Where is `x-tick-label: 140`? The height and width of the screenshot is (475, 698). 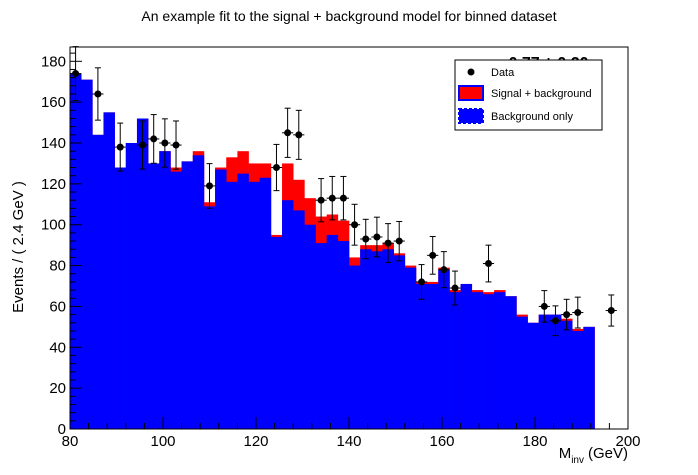 x-tick-label: 140 is located at coordinates (348, 441).